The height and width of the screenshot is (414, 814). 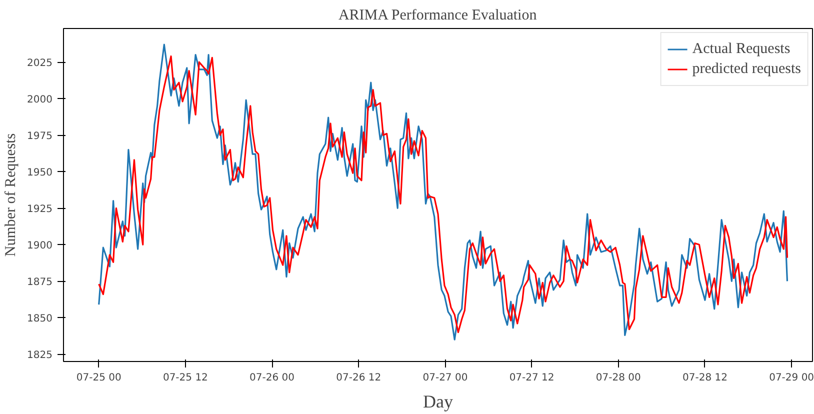 I want to click on y-tick-label: 1950, so click(x=40, y=173).